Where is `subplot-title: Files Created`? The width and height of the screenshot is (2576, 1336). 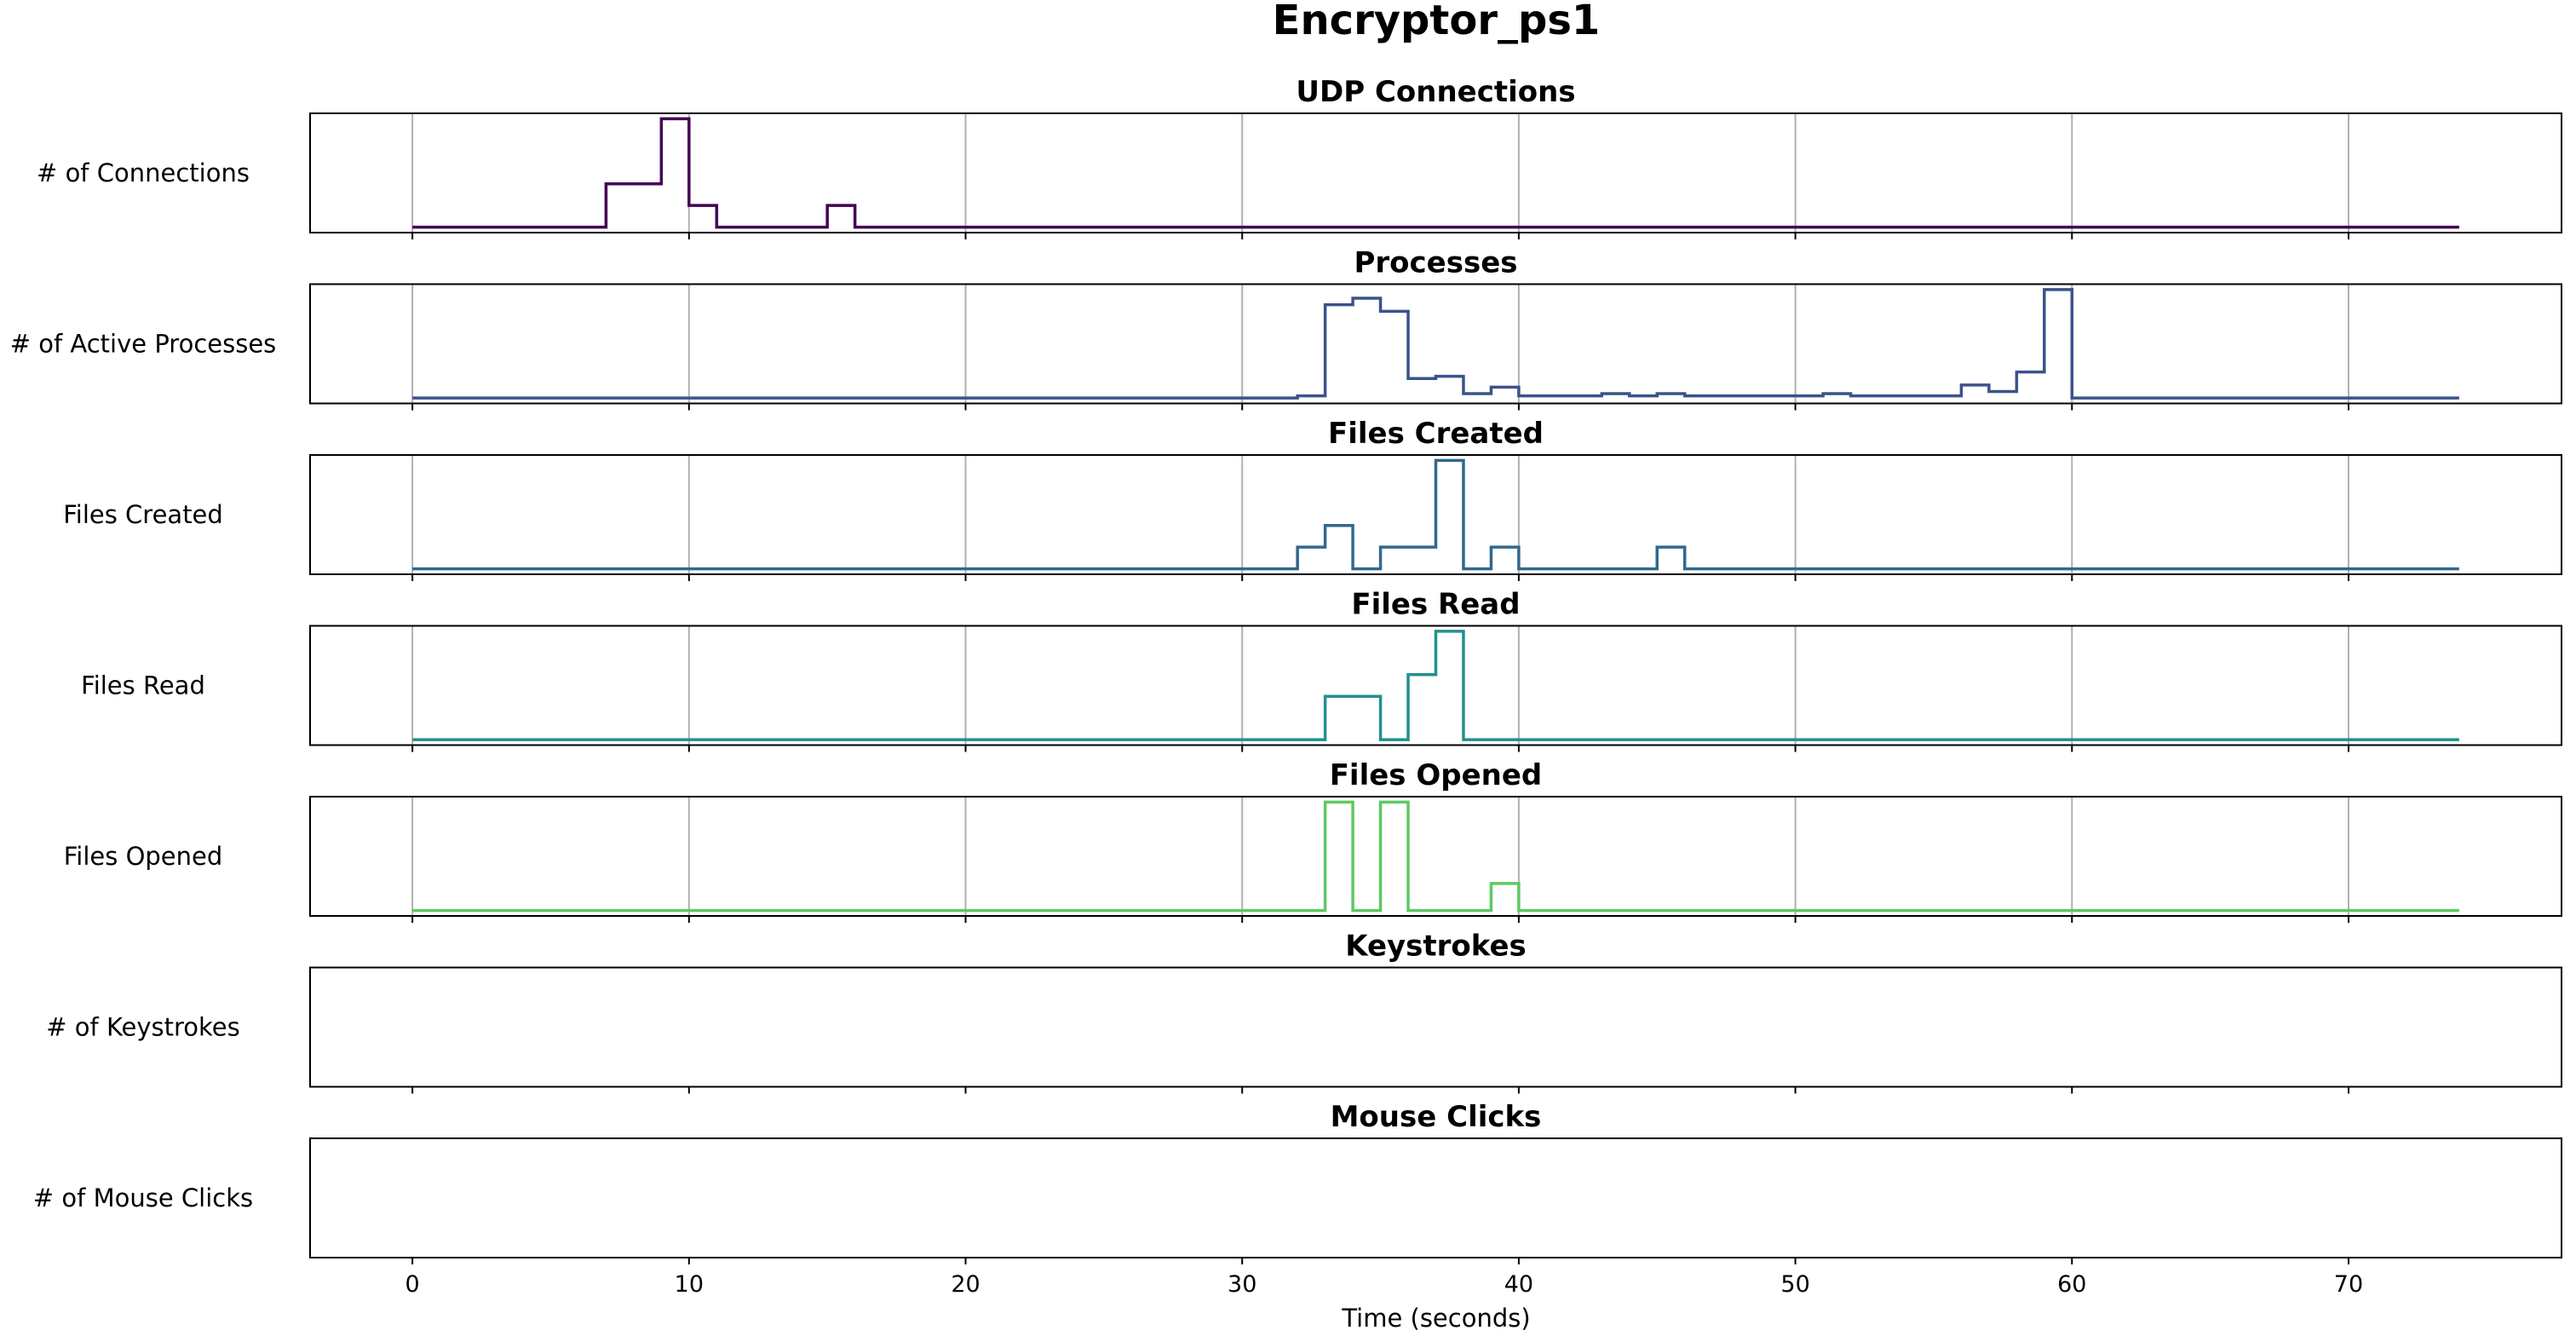
subplot-title: Files Created is located at coordinates (1436, 434).